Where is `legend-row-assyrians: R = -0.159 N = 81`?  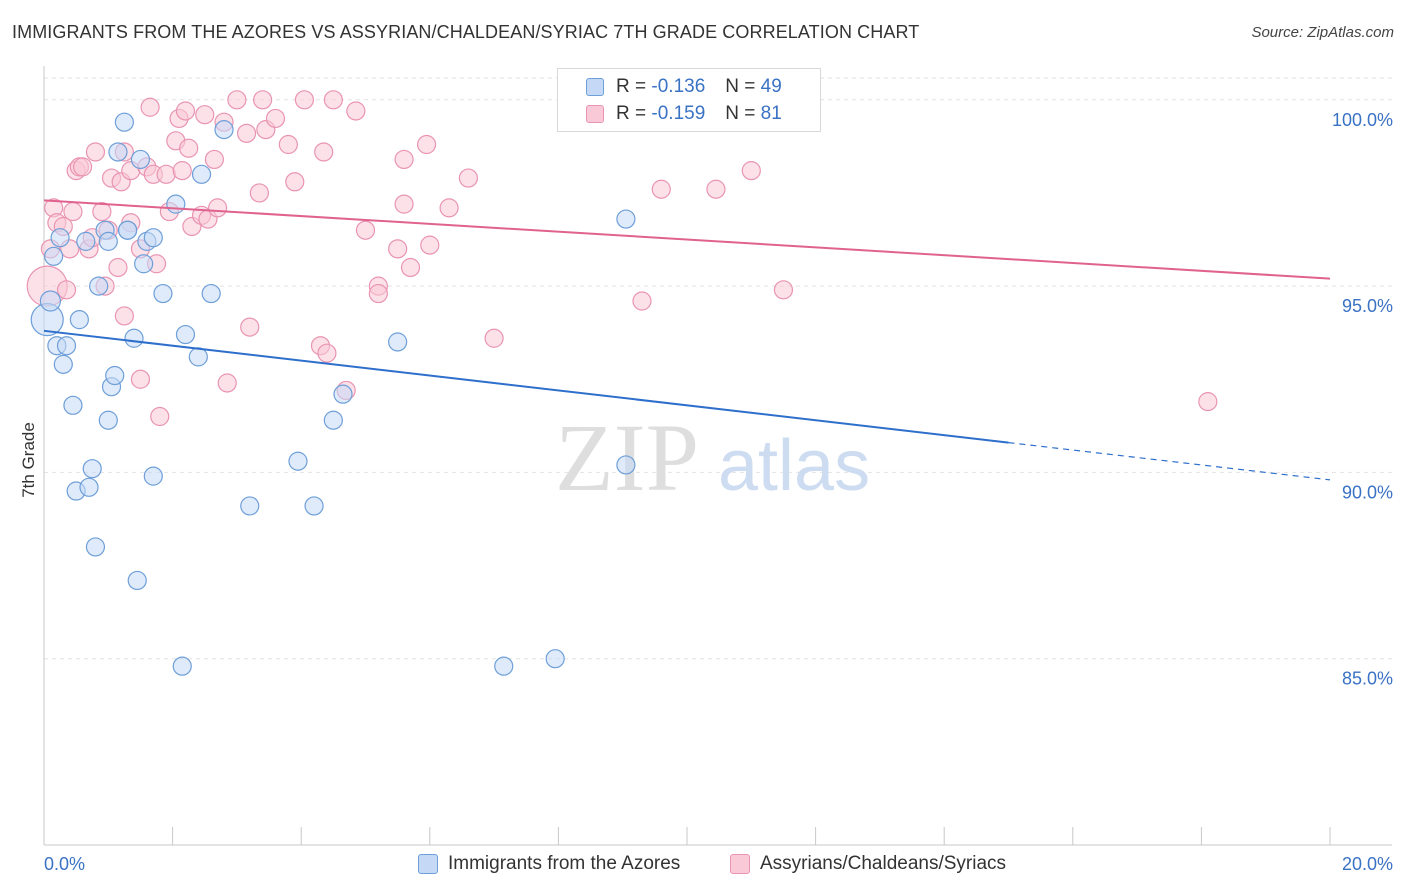
legend-row-assyrians: R = -0.159 N = 81 is located at coordinates (670, 114).